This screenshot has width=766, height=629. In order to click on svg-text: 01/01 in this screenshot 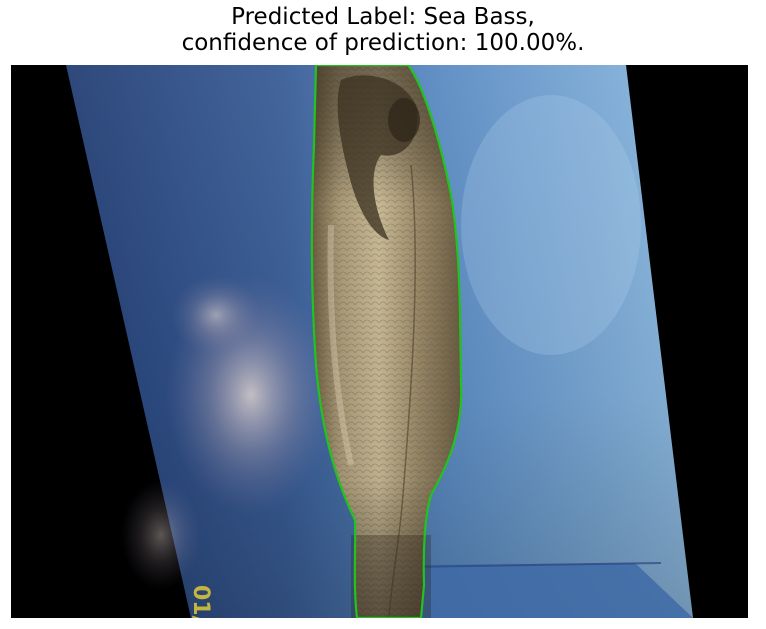, I will do `click(200, 601)`.